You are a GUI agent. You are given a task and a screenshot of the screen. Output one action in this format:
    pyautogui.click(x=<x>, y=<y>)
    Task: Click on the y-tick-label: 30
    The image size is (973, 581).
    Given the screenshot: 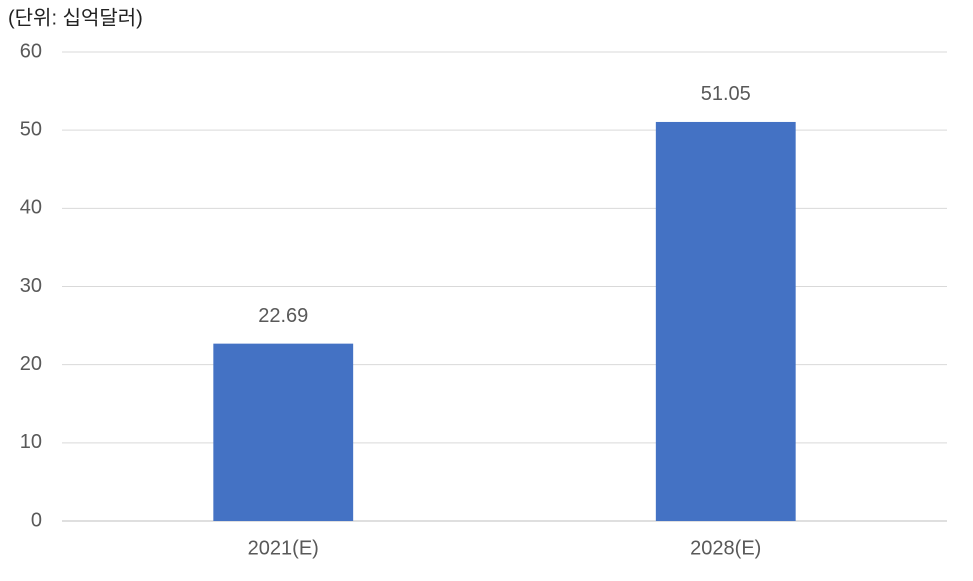 What is the action you would take?
    pyautogui.click(x=31, y=286)
    